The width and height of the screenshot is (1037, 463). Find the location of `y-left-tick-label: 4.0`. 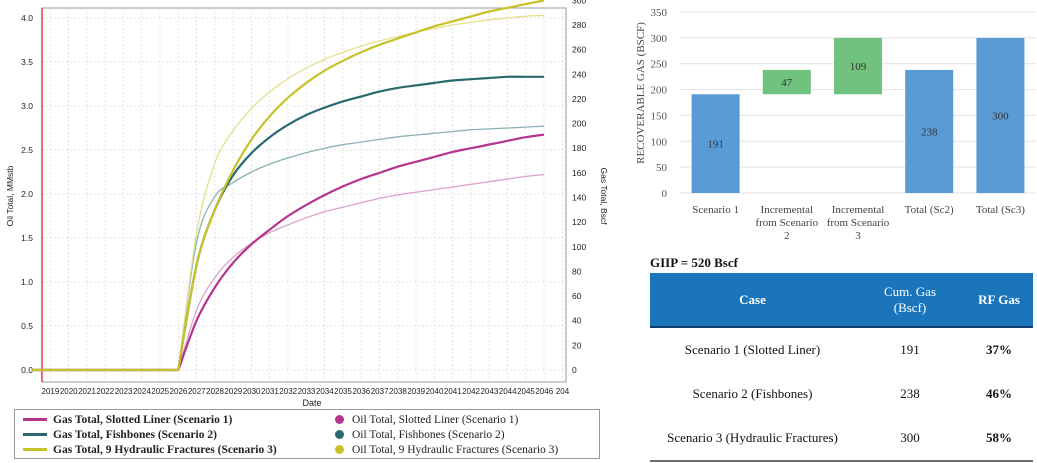

y-left-tick-label: 4.0 is located at coordinates (27, 18).